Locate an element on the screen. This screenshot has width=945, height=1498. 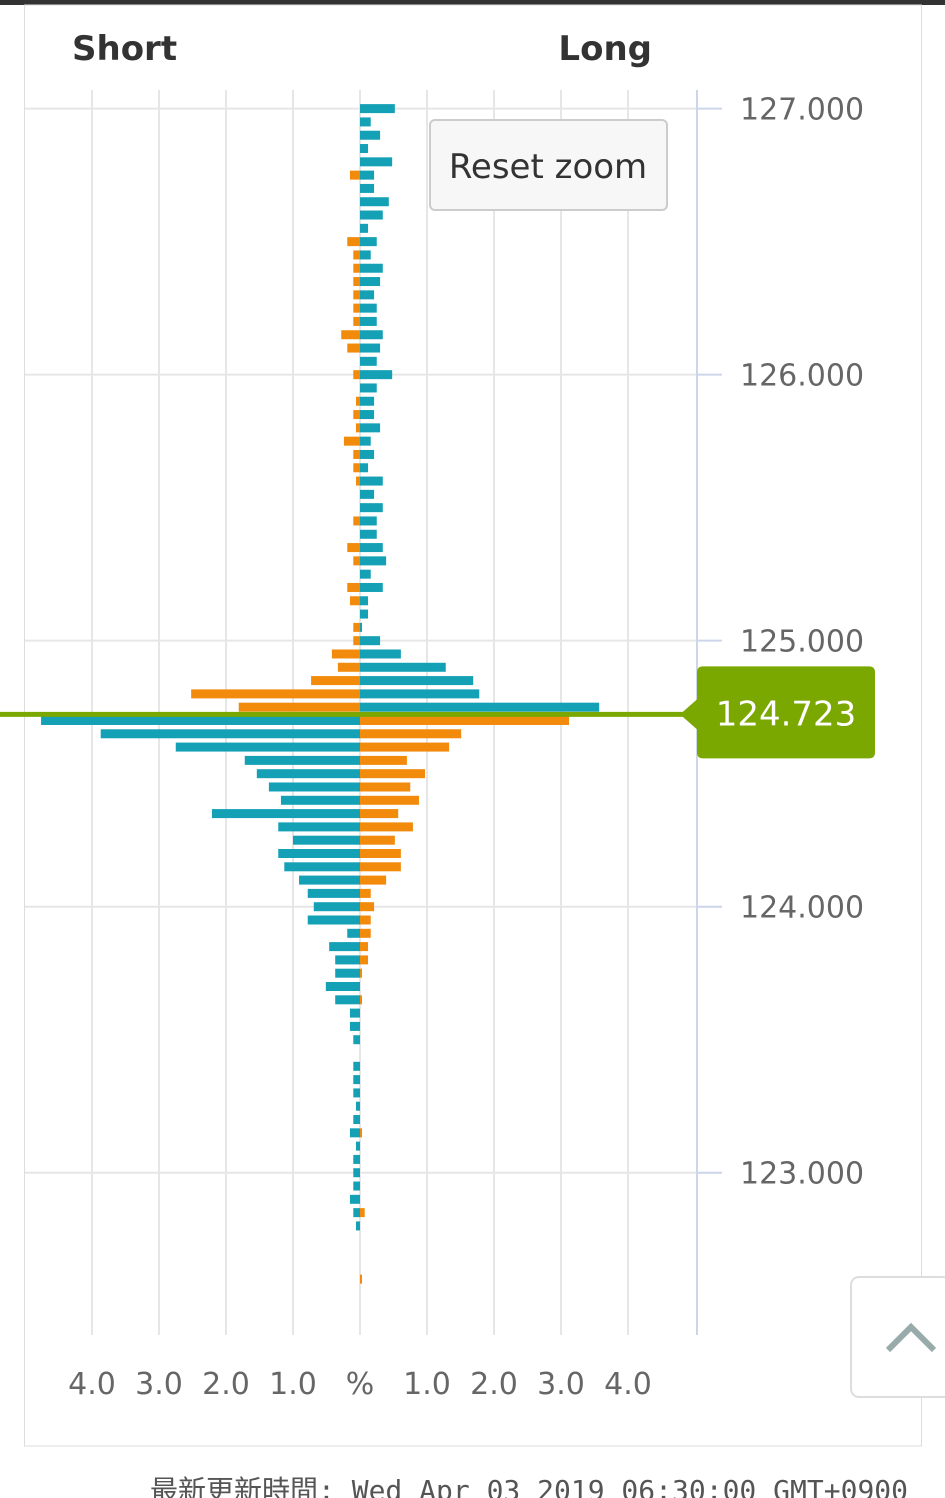
scroll-top-button is located at coordinates (897, 1337).